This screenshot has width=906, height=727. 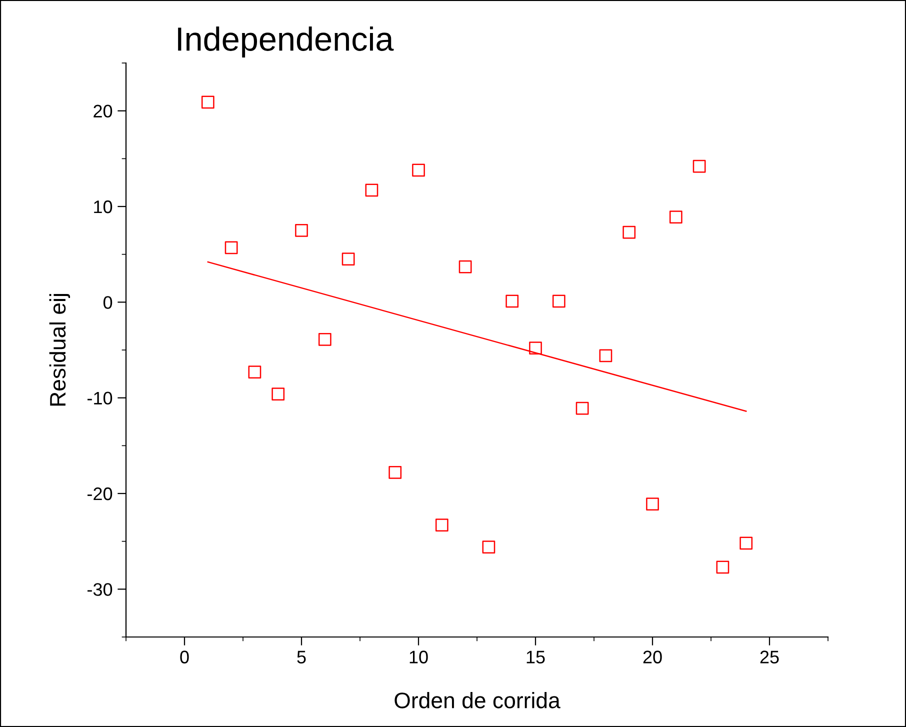 What do you see at coordinates (59, 350) in the screenshot?
I see `y-axis-title: Residual eij` at bounding box center [59, 350].